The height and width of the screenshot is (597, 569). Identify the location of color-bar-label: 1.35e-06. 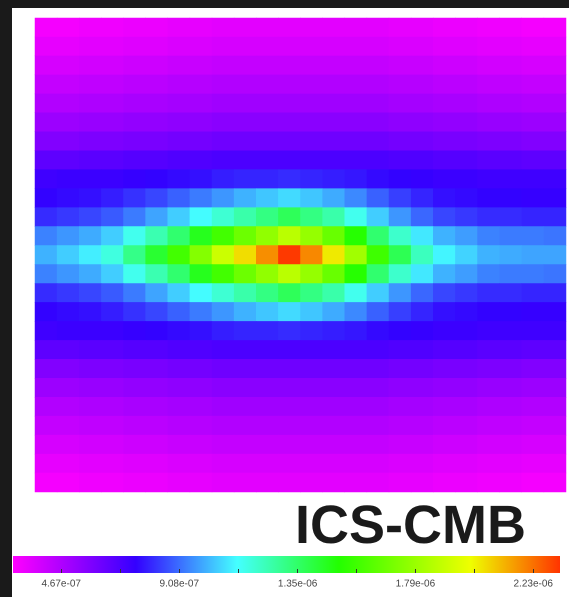
(298, 584).